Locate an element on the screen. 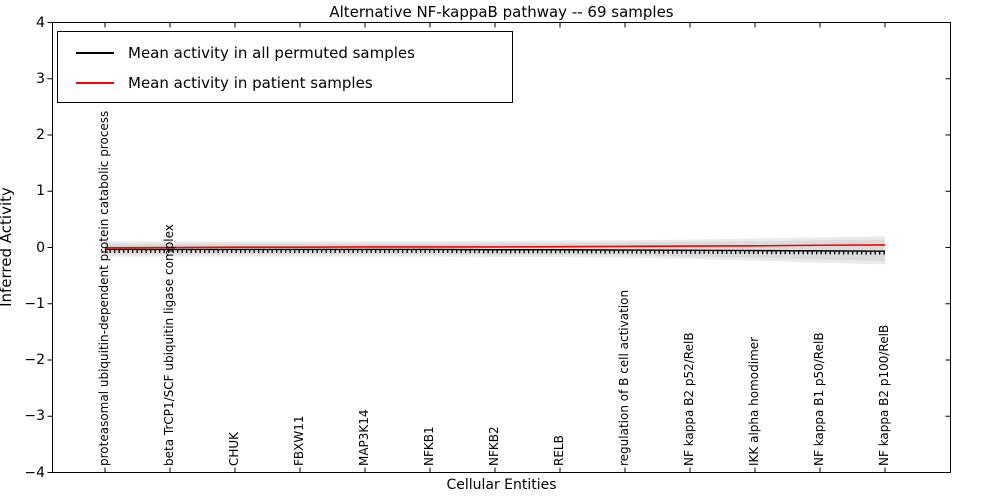 This screenshot has height=500, width=1000. series-line-patient is located at coordinates (495, 246).